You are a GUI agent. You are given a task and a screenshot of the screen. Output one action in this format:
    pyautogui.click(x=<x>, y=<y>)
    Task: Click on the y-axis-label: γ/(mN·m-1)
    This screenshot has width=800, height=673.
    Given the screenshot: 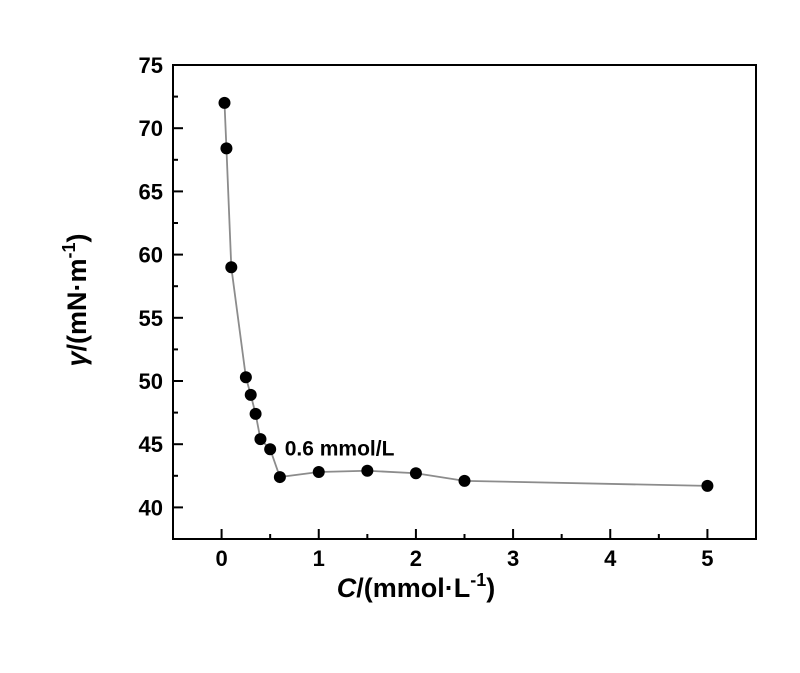 What is the action you would take?
    pyautogui.click(x=75, y=299)
    